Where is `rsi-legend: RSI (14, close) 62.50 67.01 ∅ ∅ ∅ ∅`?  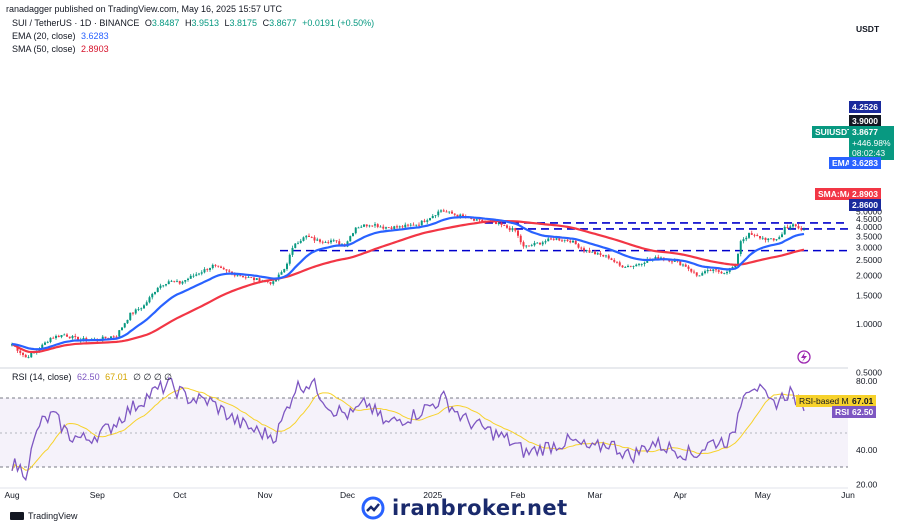
rsi-legend: RSI (14, close) 62.50 67.01 ∅ ∅ ∅ ∅ is located at coordinates (92, 377).